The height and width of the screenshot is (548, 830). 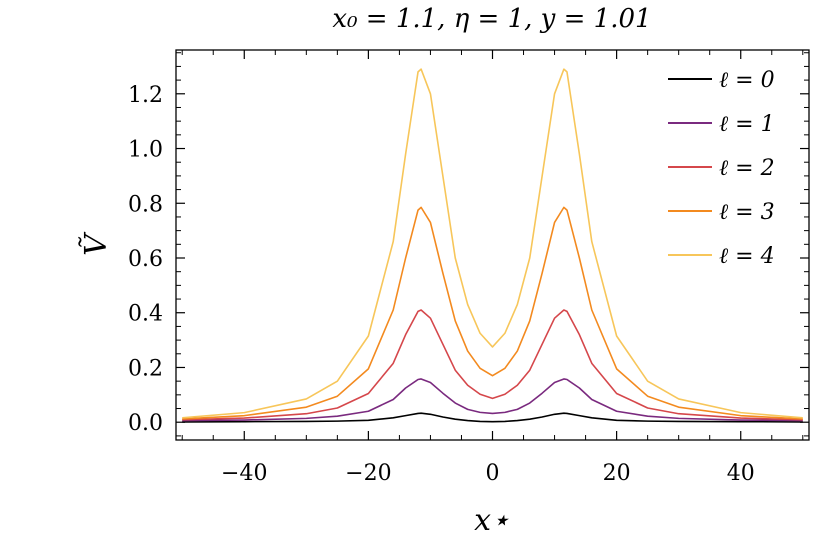 What do you see at coordinates (741, 473) in the screenshot?
I see `x-tick-label: 40` at bounding box center [741, 473].